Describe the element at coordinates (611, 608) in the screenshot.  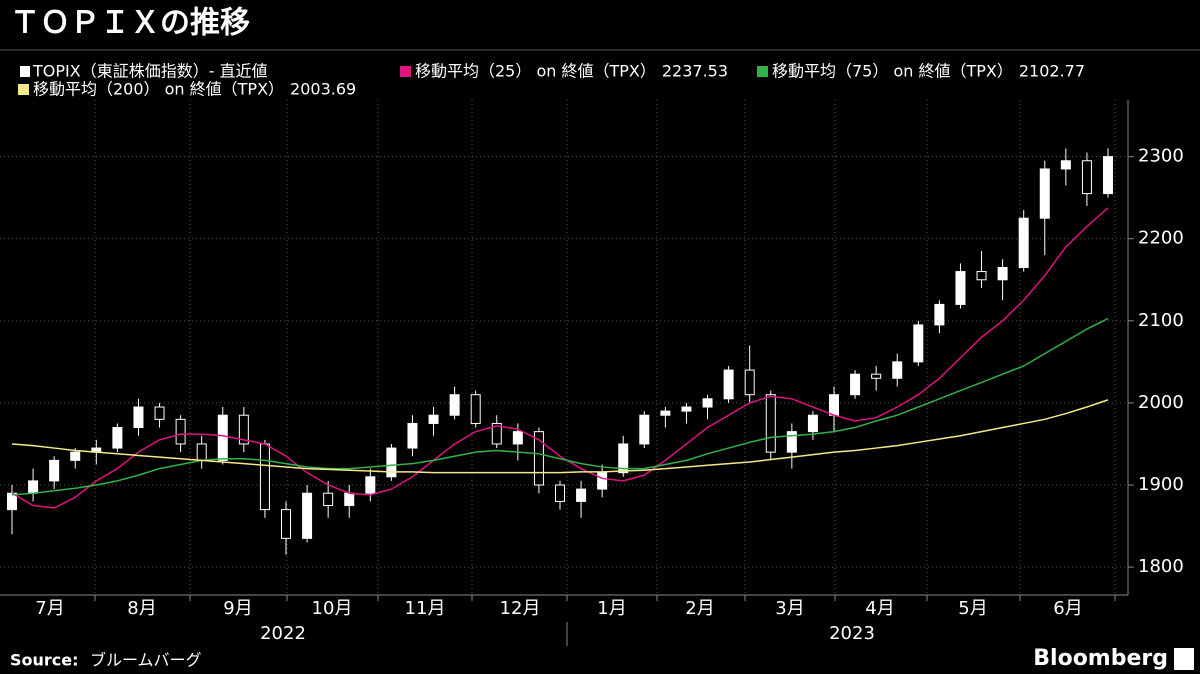
I see `x-tick-label: 1月` at that location.